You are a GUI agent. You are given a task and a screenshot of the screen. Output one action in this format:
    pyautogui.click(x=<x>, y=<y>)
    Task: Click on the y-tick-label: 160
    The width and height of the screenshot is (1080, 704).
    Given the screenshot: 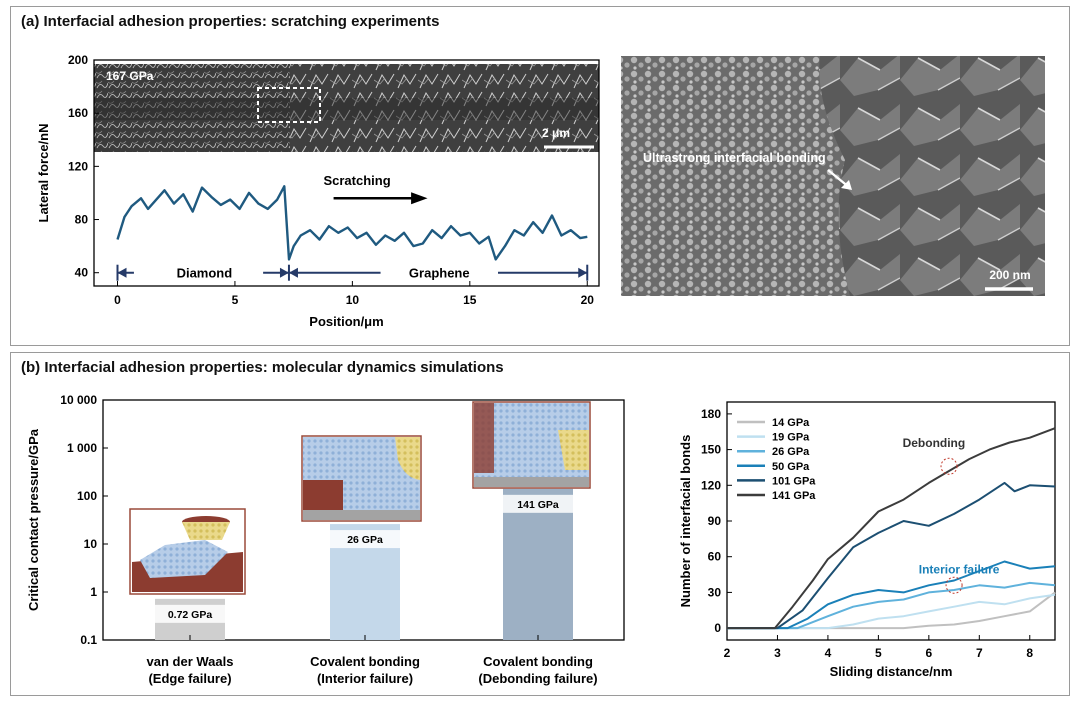 What is the action you would take?
    pyautogui.click(x=78, y=113)
    